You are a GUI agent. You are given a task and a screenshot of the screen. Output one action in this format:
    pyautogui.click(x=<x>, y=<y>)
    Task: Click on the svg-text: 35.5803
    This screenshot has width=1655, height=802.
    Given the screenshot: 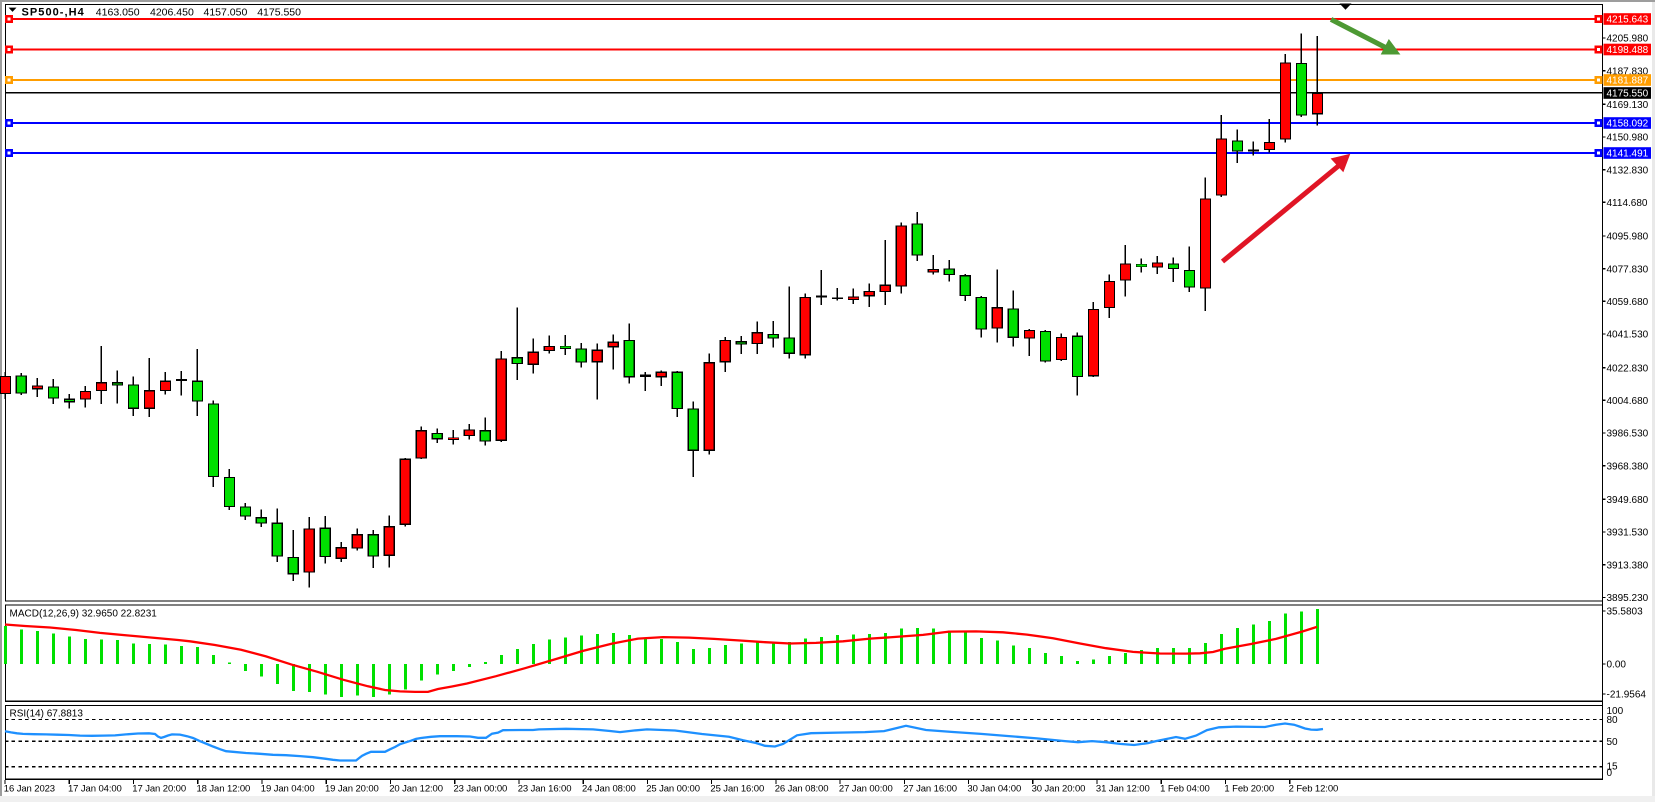 What is the action you would take?
    pyautogui.click(x=1625, y=612)
    